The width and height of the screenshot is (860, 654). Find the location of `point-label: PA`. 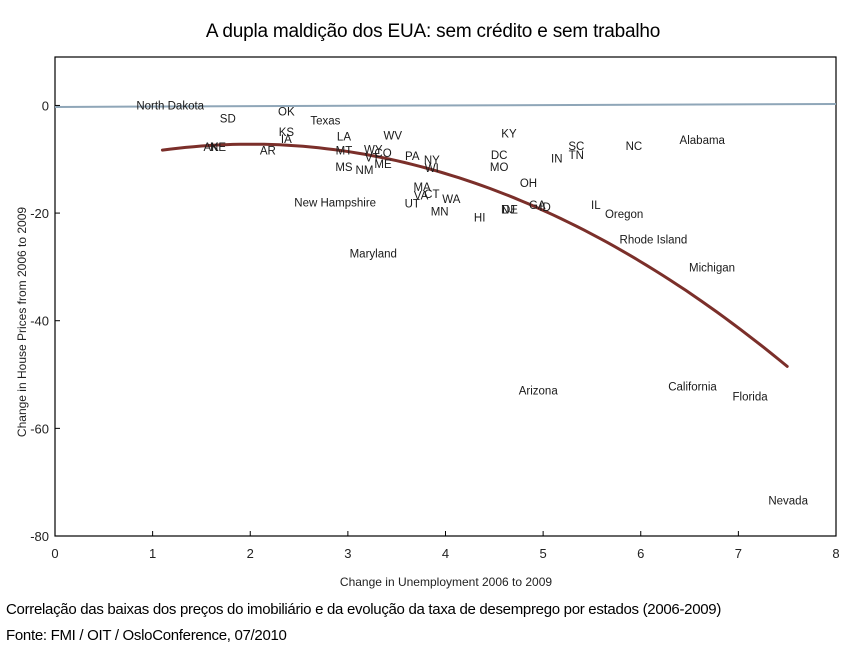

point-label: PA is located at coordinates (412, 157).